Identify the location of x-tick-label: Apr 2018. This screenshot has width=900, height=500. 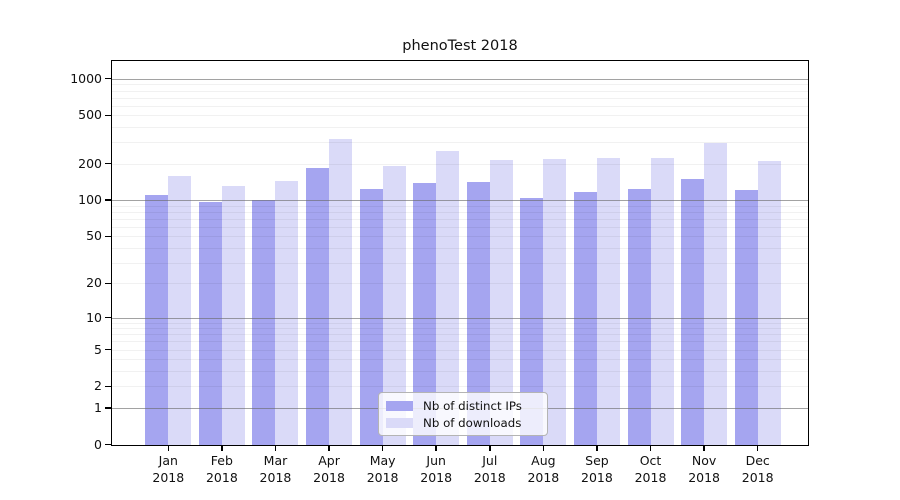
(329, 468).